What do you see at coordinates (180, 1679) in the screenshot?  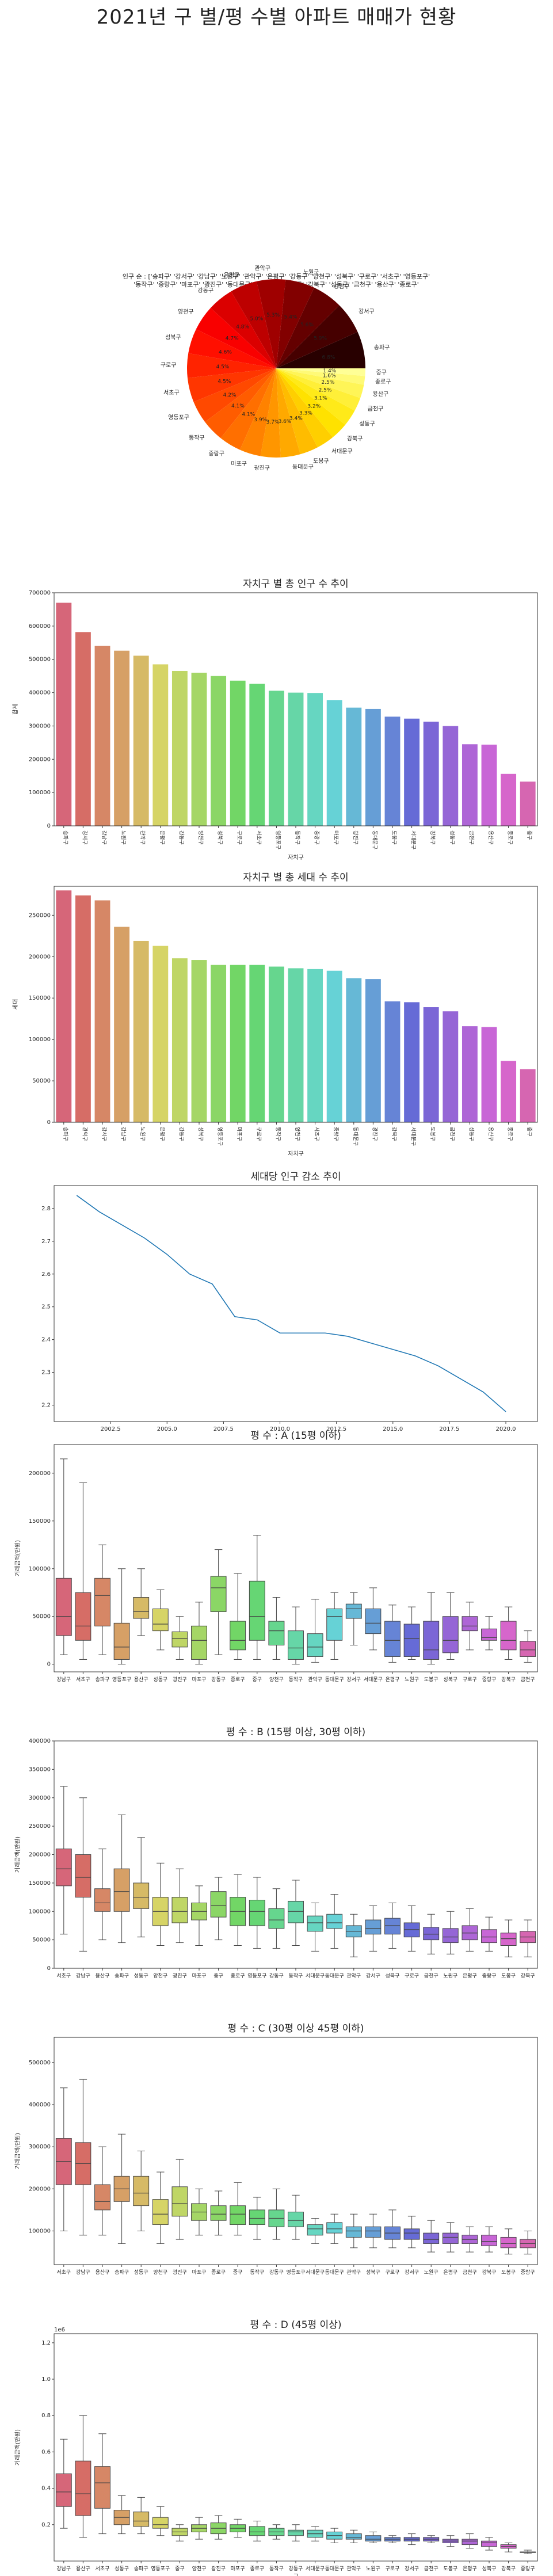 I see `x-tick-label: 광진구` at bounding box center [180, 1679].